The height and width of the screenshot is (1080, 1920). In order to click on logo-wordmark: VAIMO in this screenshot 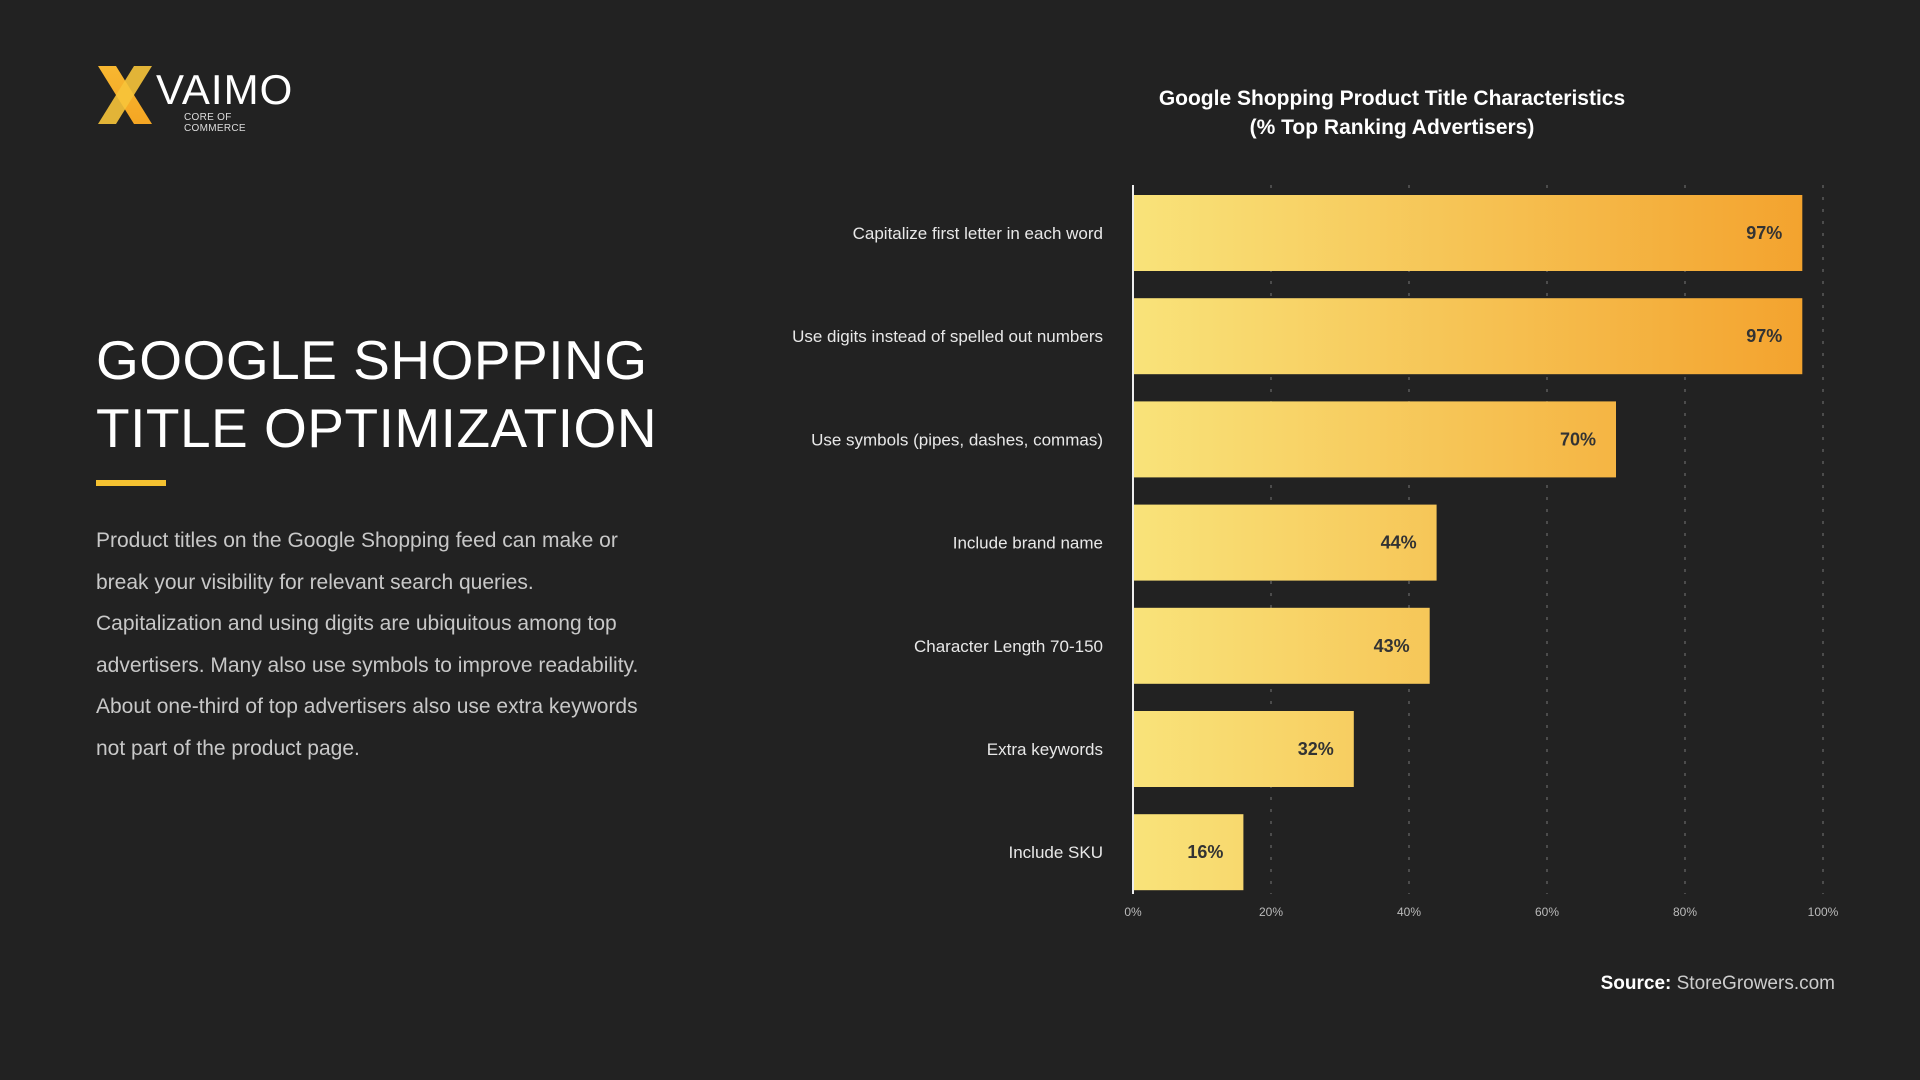, I will do `click(225, 89)`.